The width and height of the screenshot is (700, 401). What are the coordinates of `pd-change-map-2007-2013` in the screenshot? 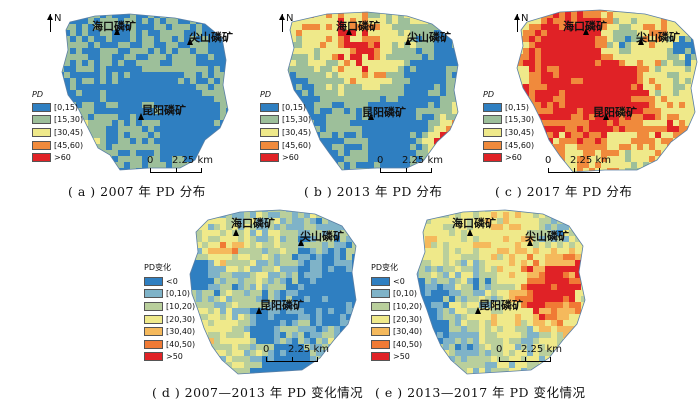 It's located at (273, 292).